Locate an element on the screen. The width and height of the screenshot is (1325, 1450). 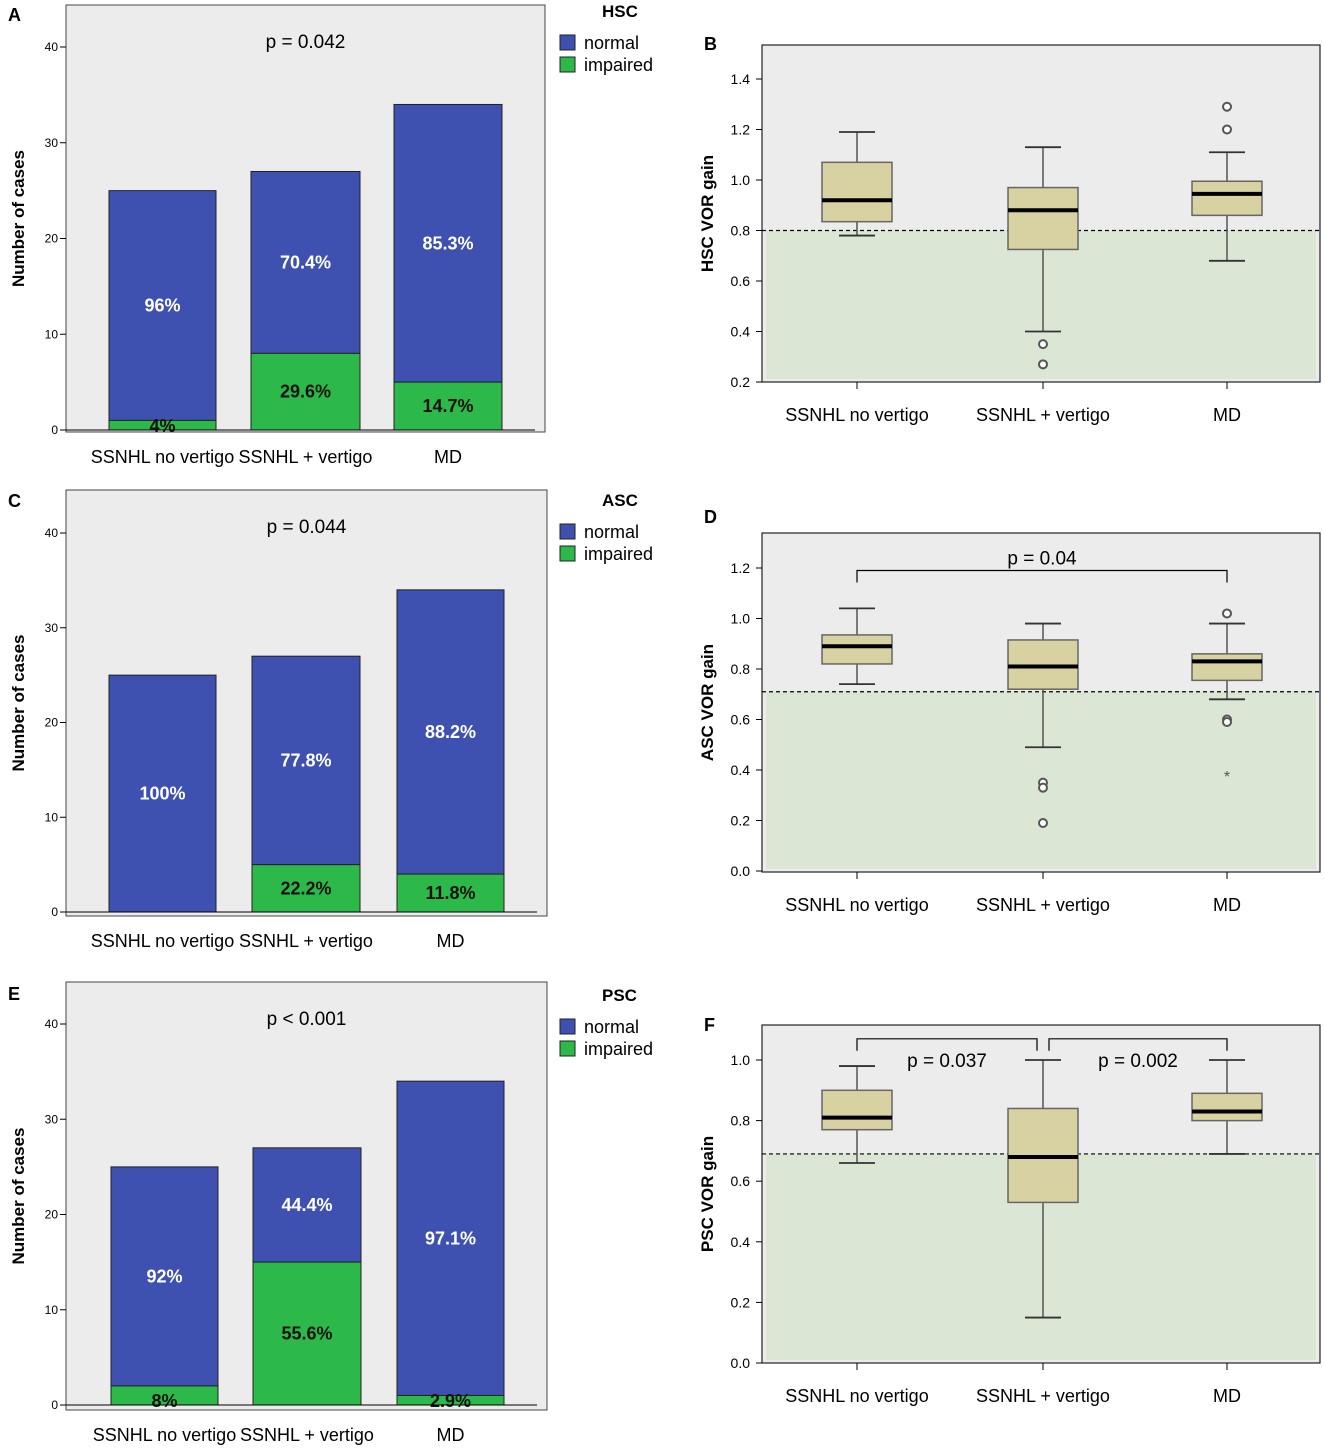
comparison-bracket: p = 0.002 is located at coordinates (1138, 1055).